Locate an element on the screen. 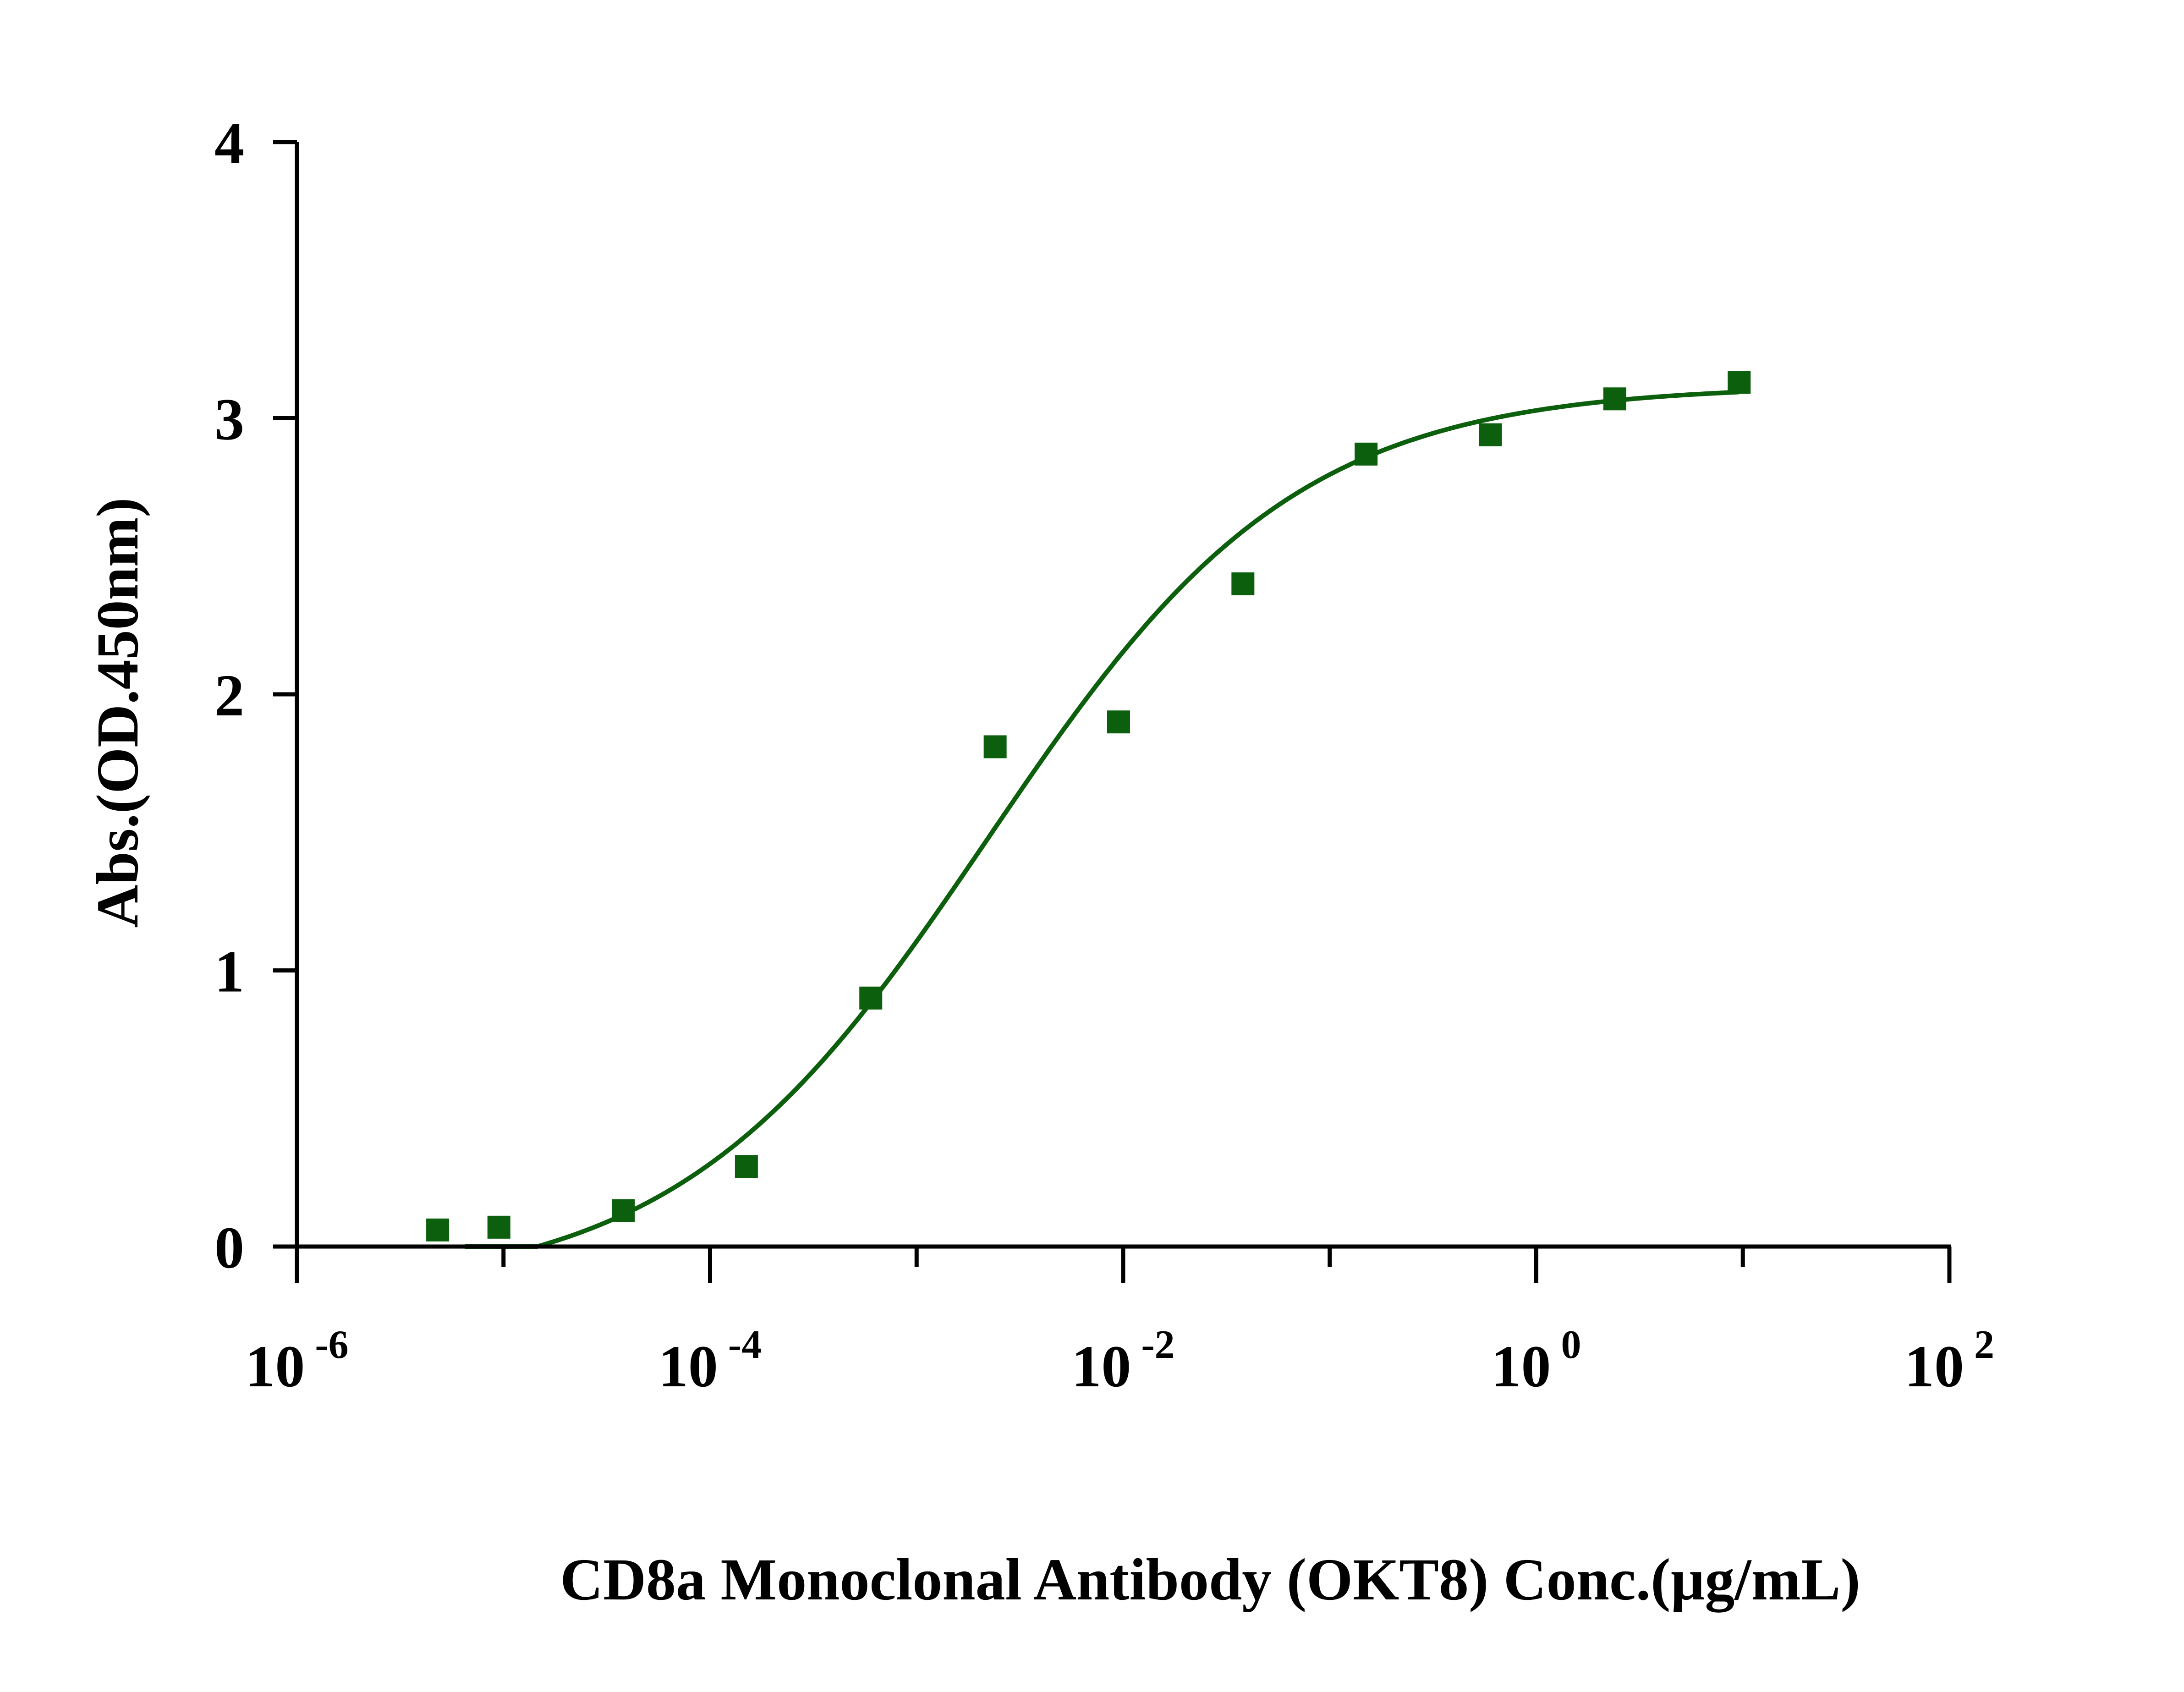 The height and width of the screenshot is (1692, 2184). x-tick-label: 10 0 is located at coordinates (1536, 1361).